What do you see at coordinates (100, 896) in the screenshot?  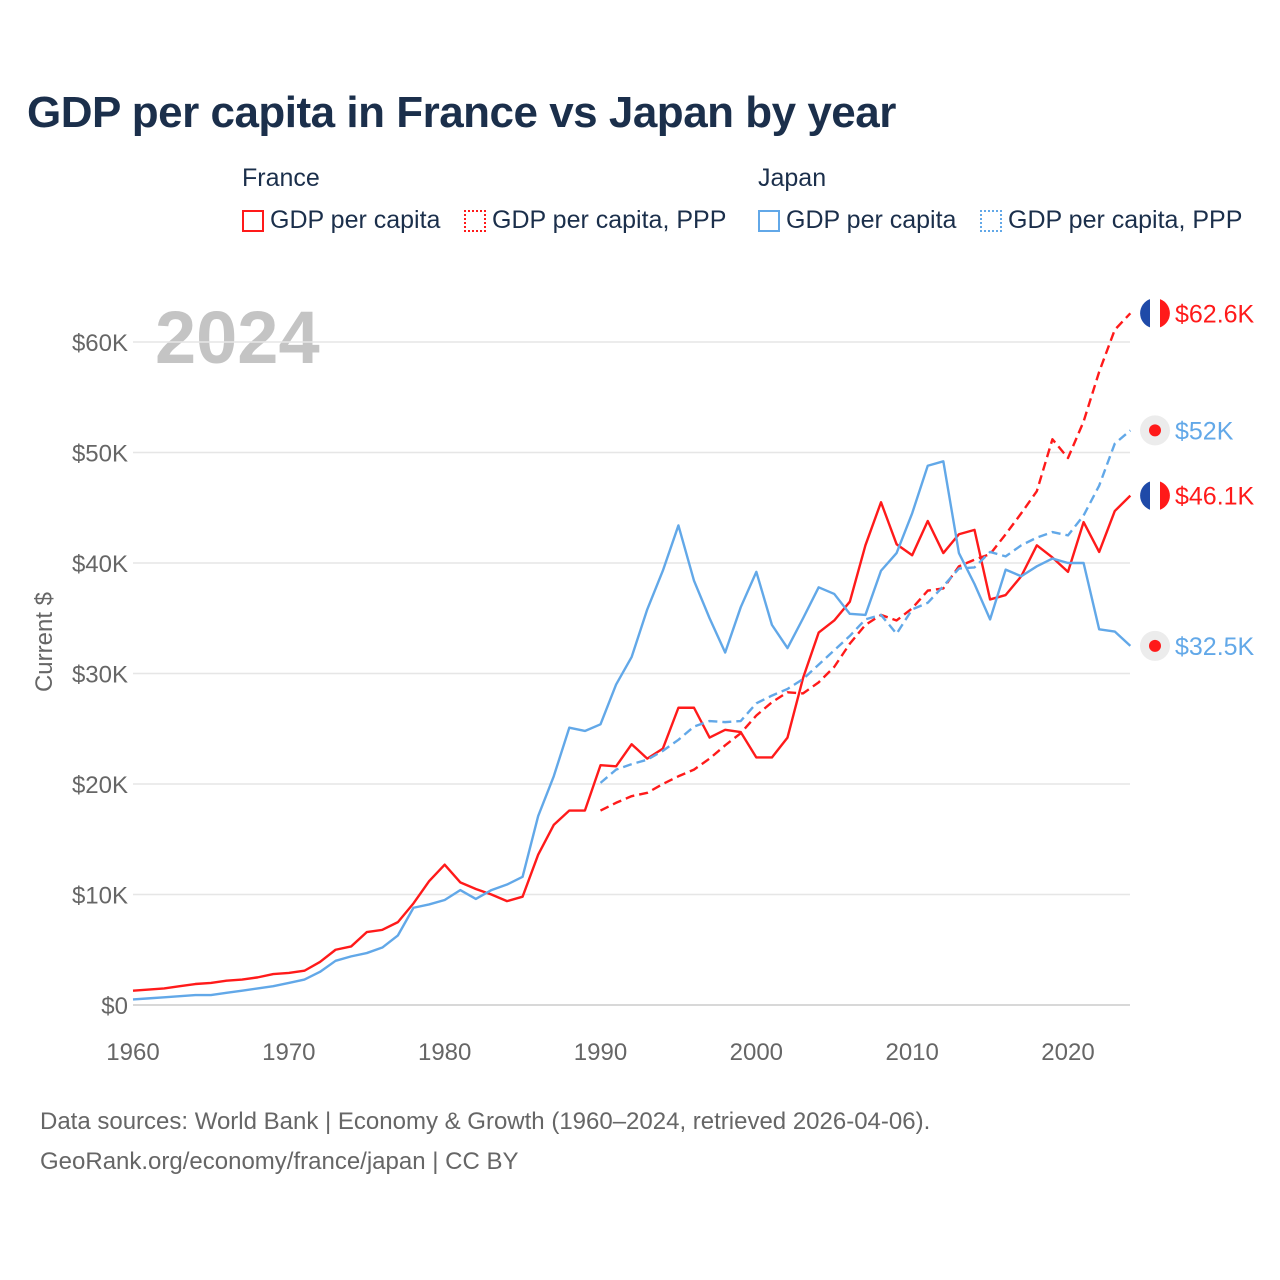 I see `y-tick-label: $10K` at bounding box center [100, 896].